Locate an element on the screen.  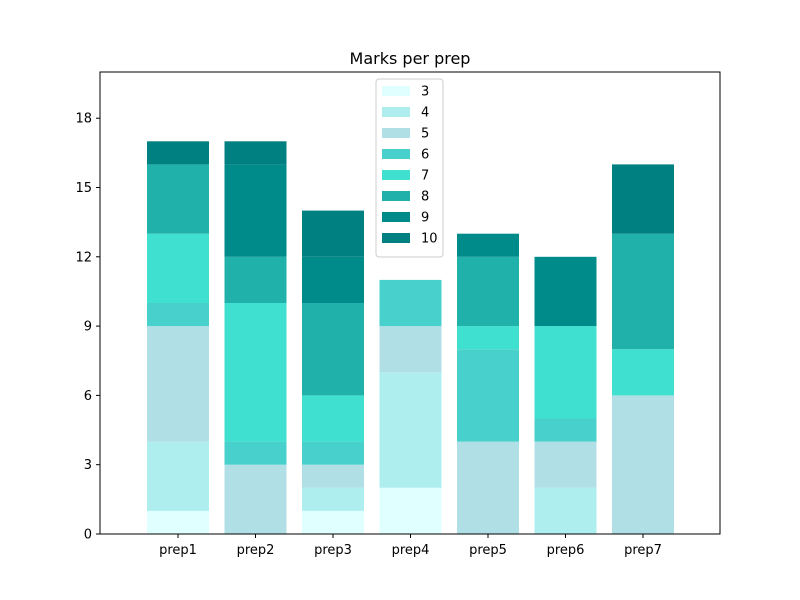
legend-label-10: 10 is located at coordinates (429, 239).